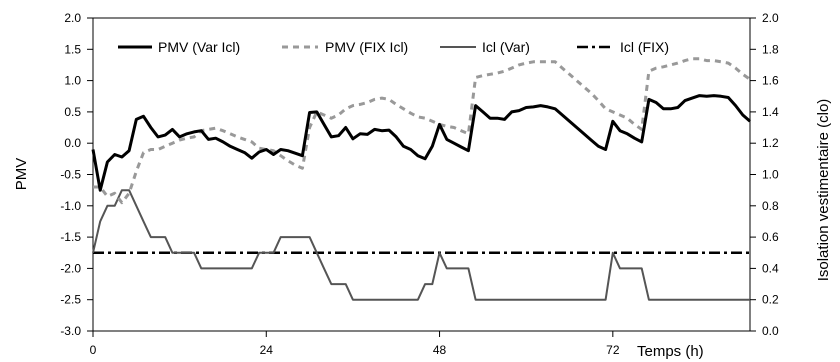 This screenshot has height=362, width=840. I want to click on y2-tick-label: 1.0, so click(770, 175).